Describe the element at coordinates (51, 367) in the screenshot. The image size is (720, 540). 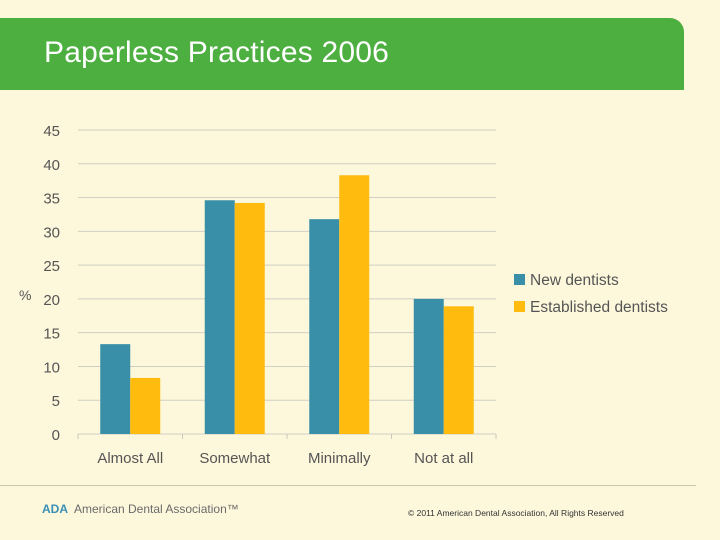
I see `y-tick-label: 10` at that location.